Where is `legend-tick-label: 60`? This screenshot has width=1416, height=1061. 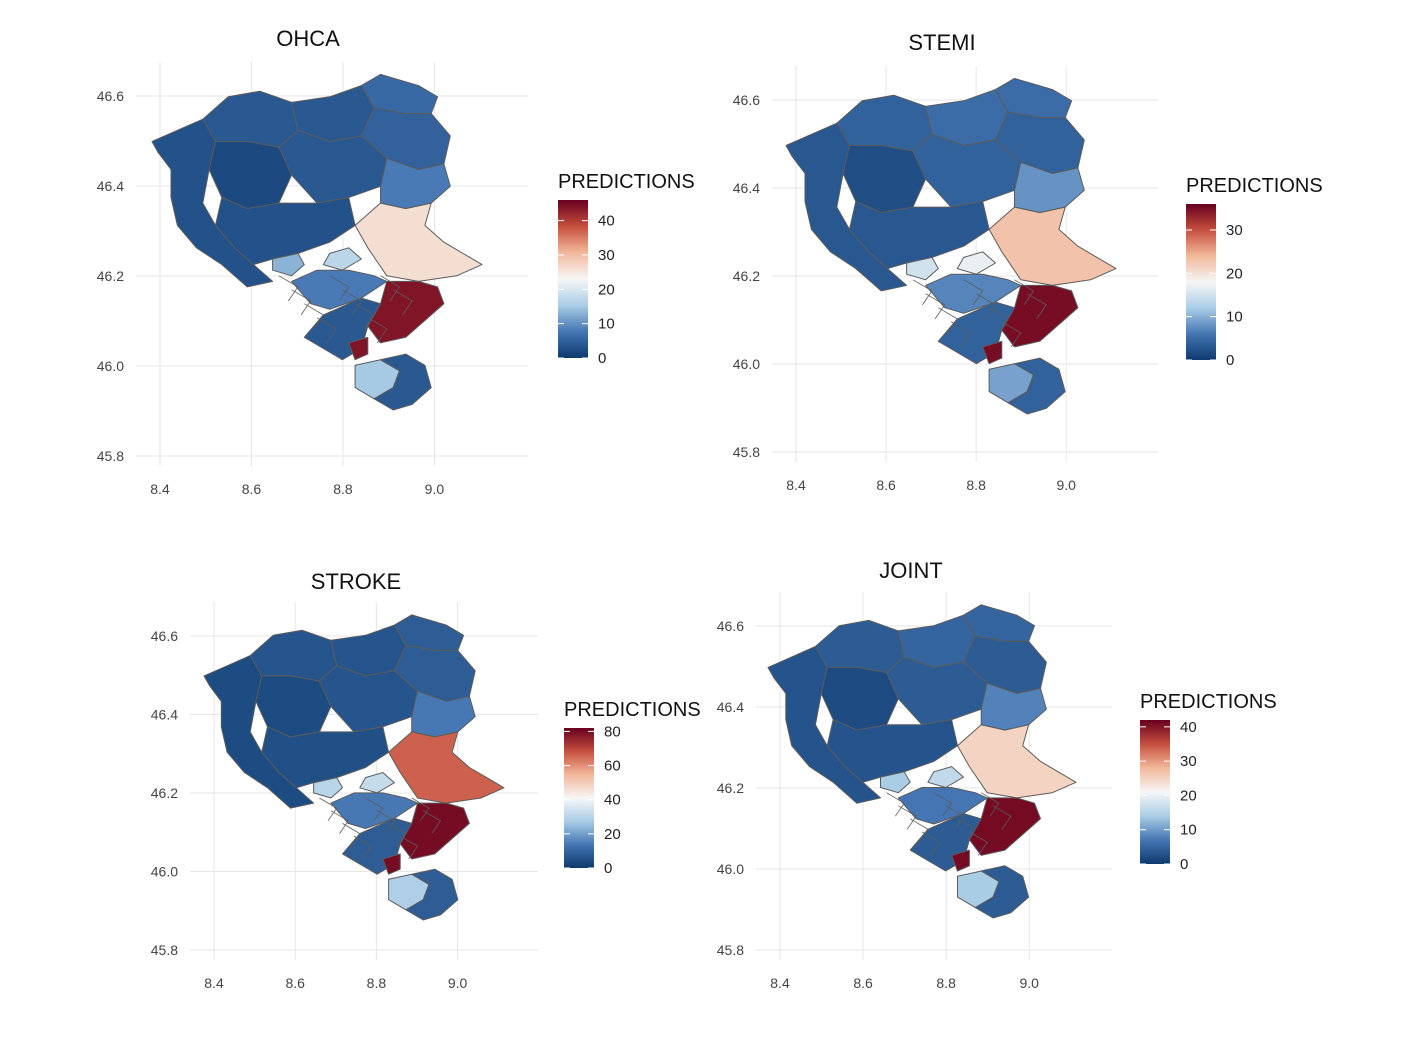 legend-tick-label: 60 is located at coordinates (612, 766).